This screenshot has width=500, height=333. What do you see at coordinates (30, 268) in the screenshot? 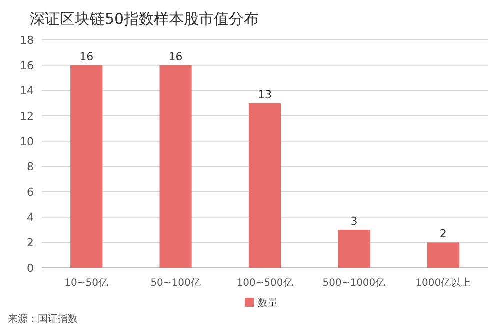
I see `y-tick-label: 0` at bounding box center [30, 268].